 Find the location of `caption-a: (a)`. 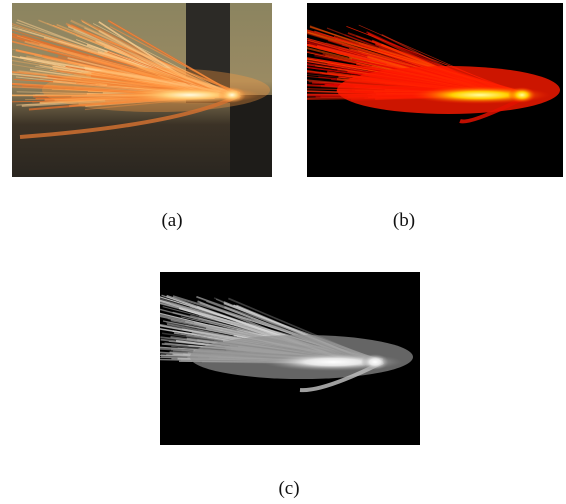

caption-a: (a) is located at coordinates (171, 220).